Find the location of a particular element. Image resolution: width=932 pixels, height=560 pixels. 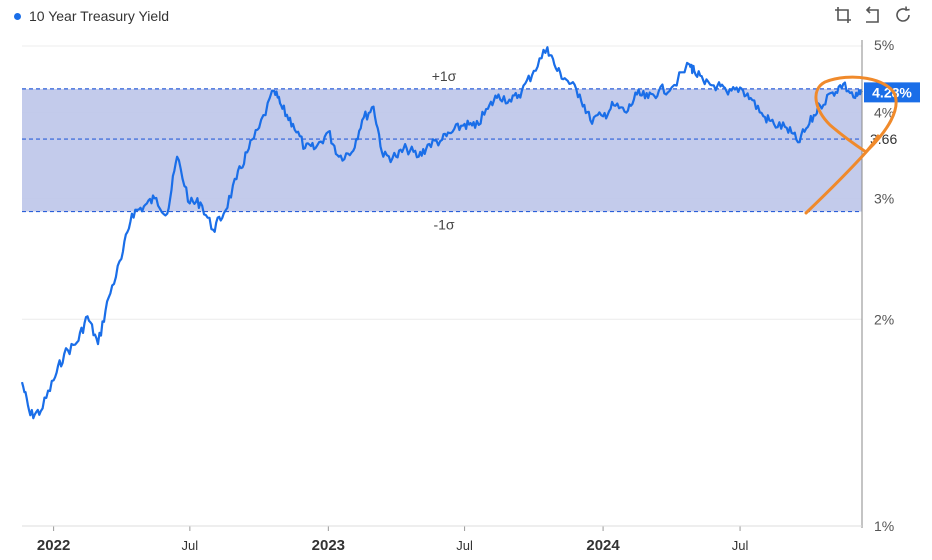

y-tick-label: 2% is located at coordinates (884, 319).